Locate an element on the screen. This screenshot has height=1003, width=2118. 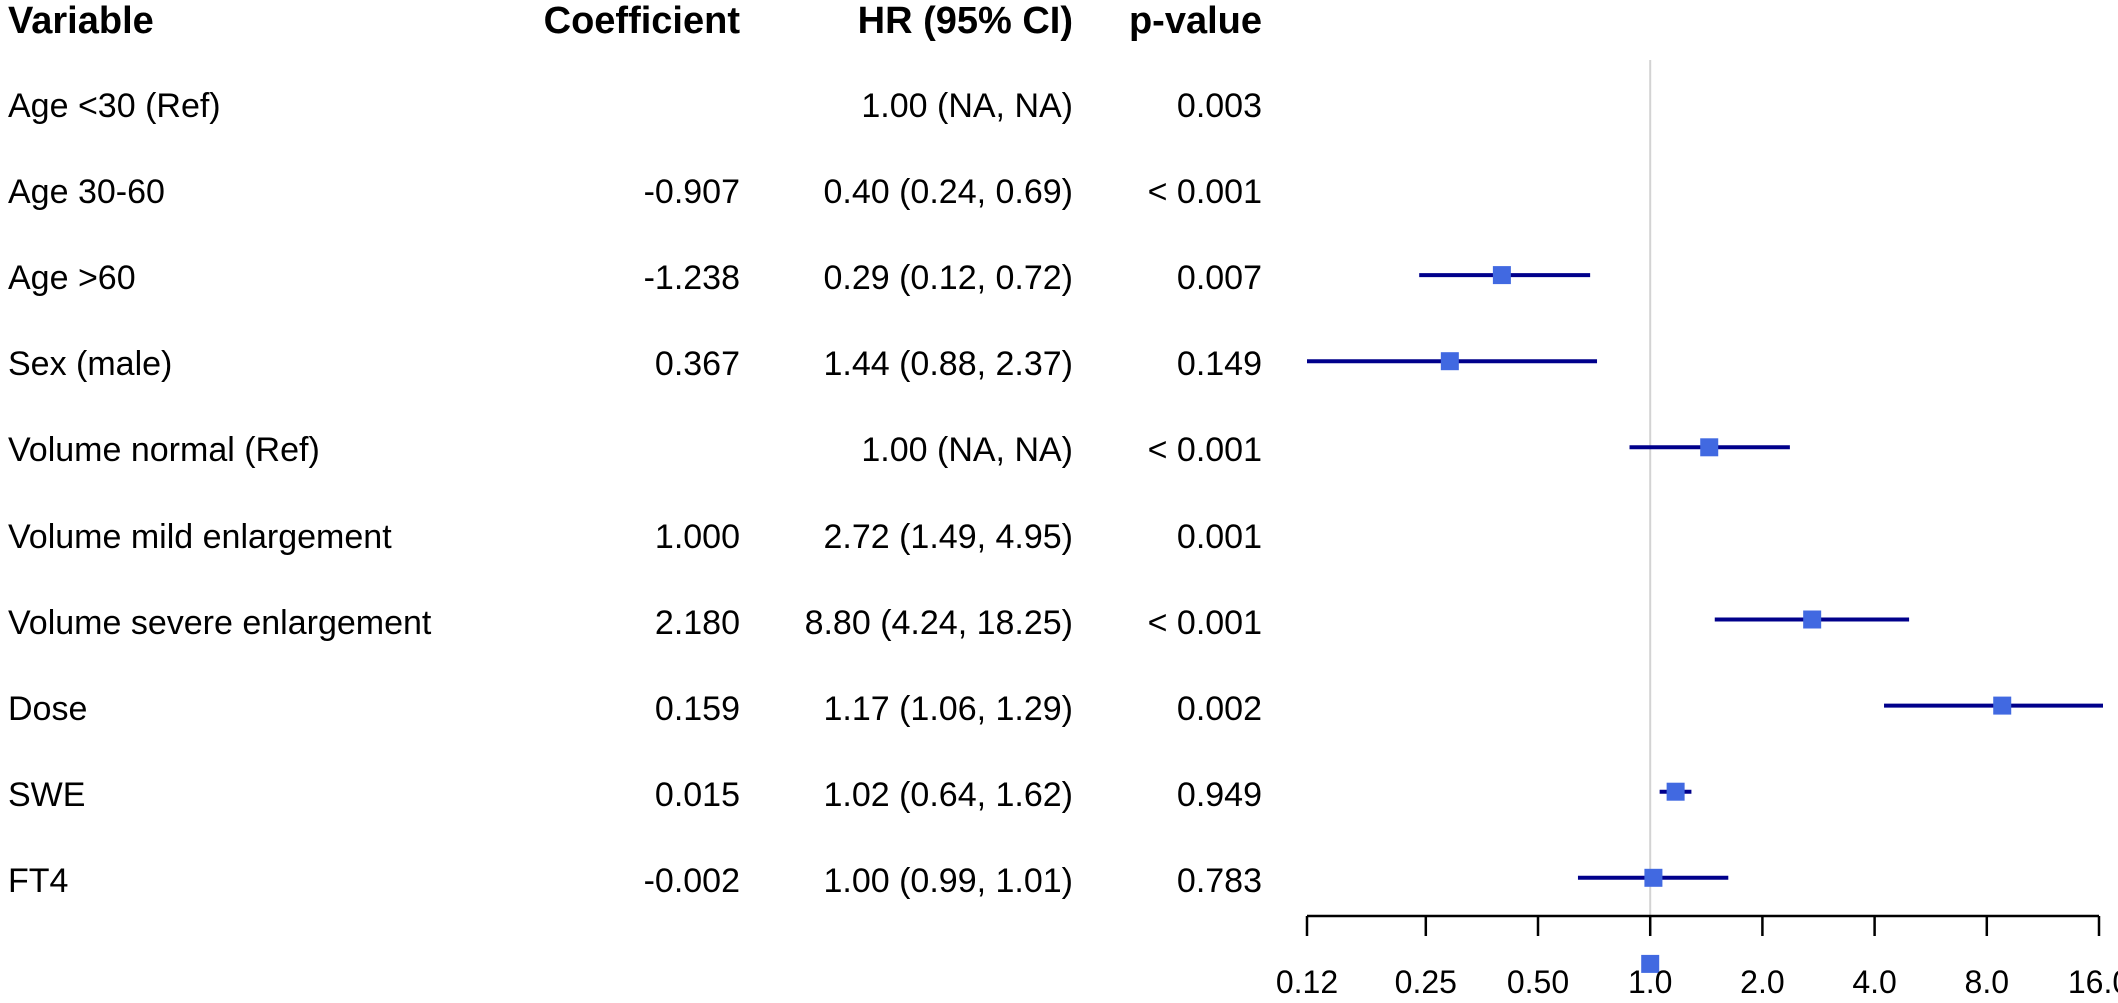
row-hr: 0.29 (0.12, 0.72) is located at coordinates (948, 278).